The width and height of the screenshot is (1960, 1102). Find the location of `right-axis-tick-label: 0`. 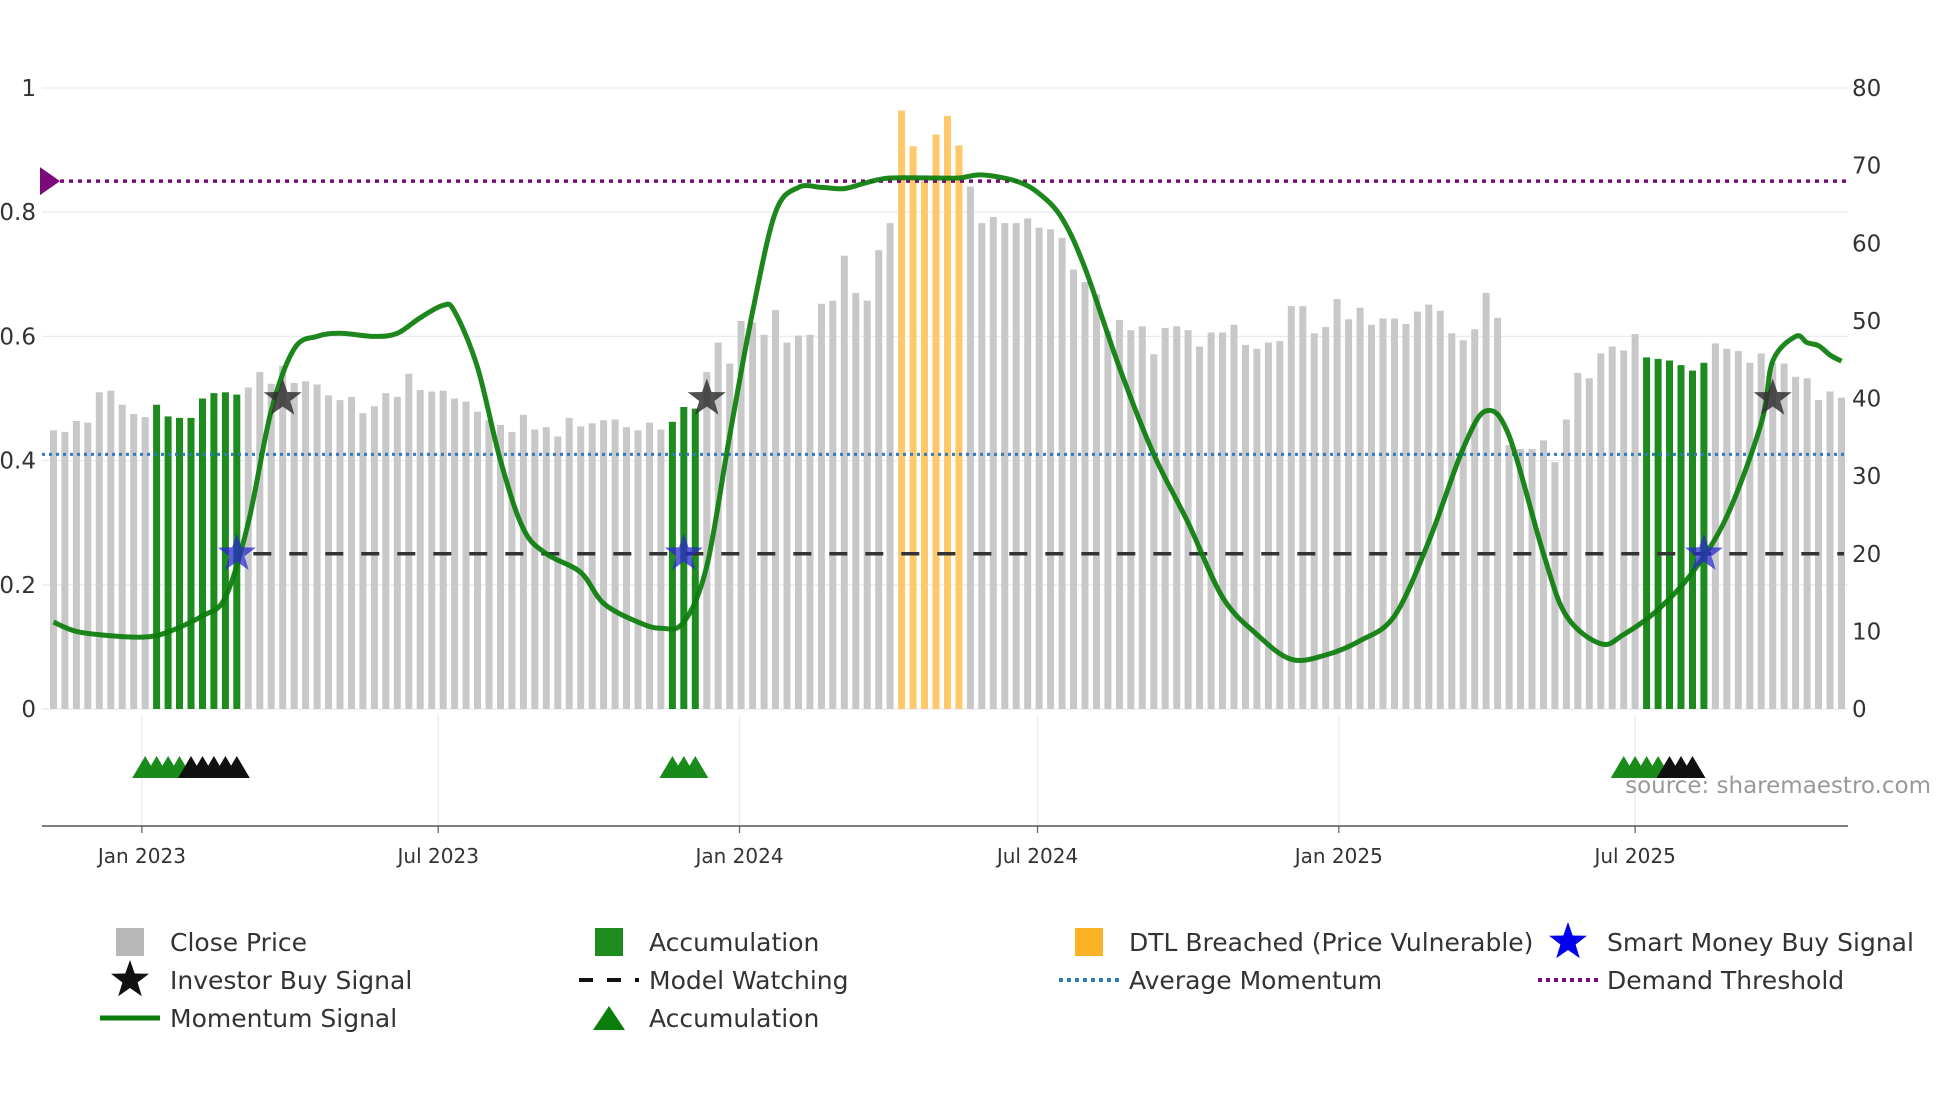

right-axis-tick-label: 0 is located at coordinates (1859, 710).